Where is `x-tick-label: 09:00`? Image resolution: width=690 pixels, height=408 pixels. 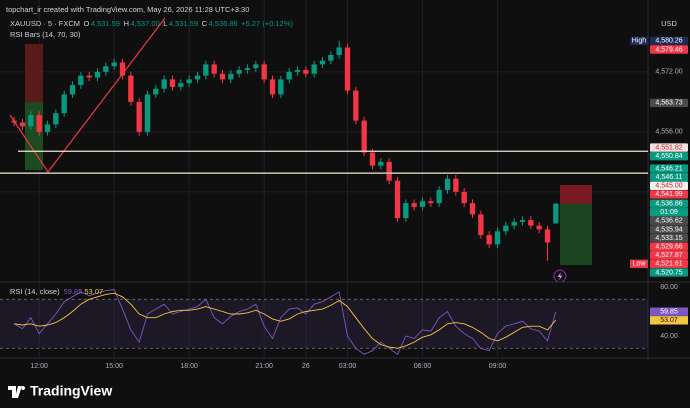
x-tick-label: 09:00 is located at coordinates (498, 366).